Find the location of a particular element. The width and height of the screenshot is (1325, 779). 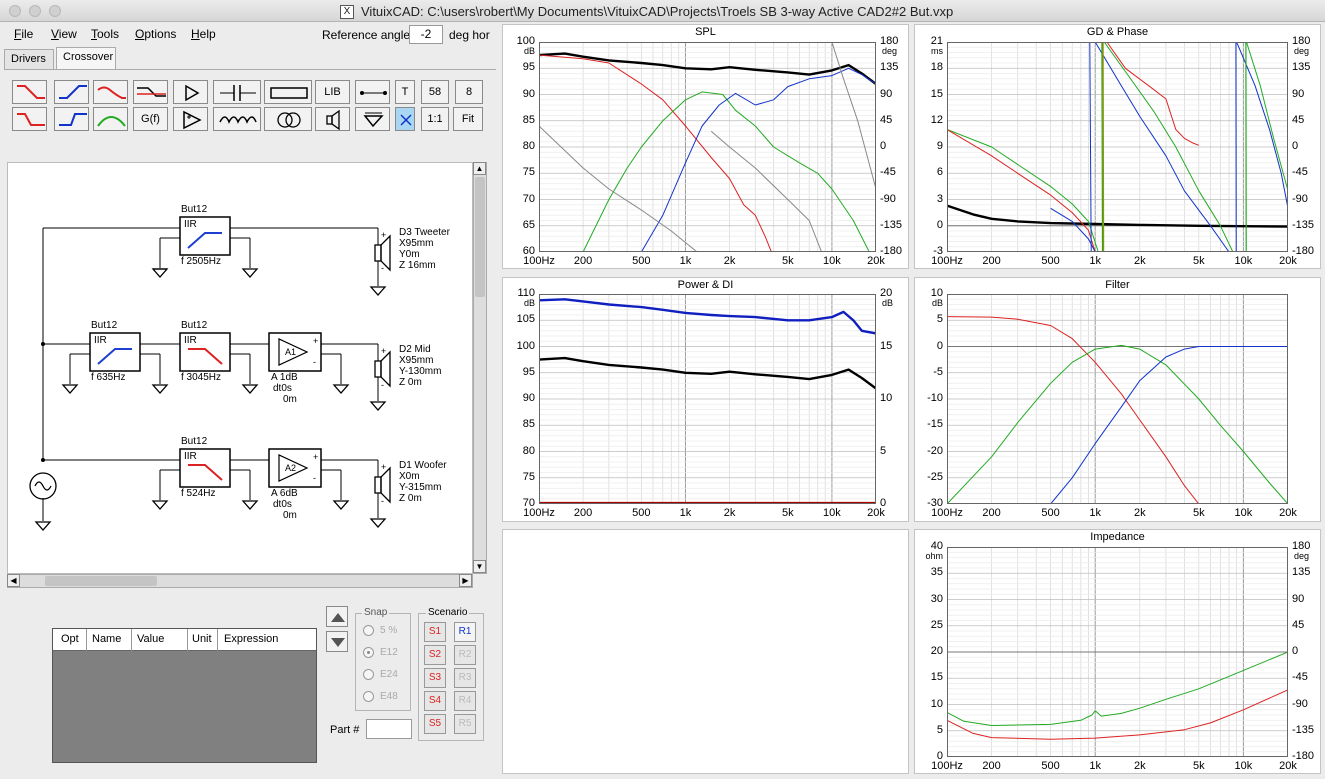

buffer-button is located at coordinates (190, 92).